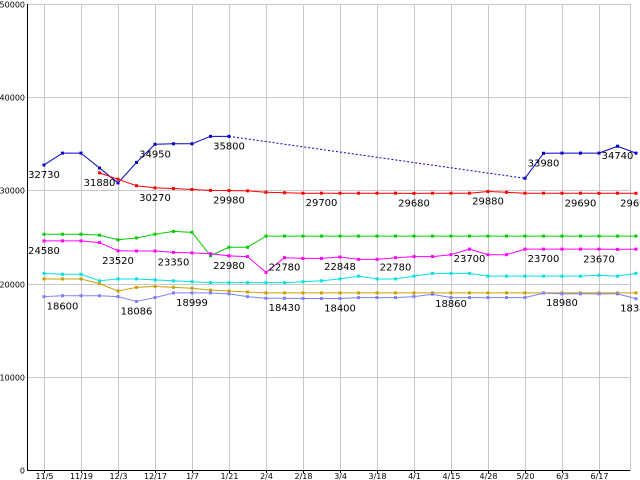 Image resolution: width=640 pixels, height=480 pixels. Describe the element at coordinates (340, 476) in the screenshot. I see `x-tick-label: 3/4` at that location.